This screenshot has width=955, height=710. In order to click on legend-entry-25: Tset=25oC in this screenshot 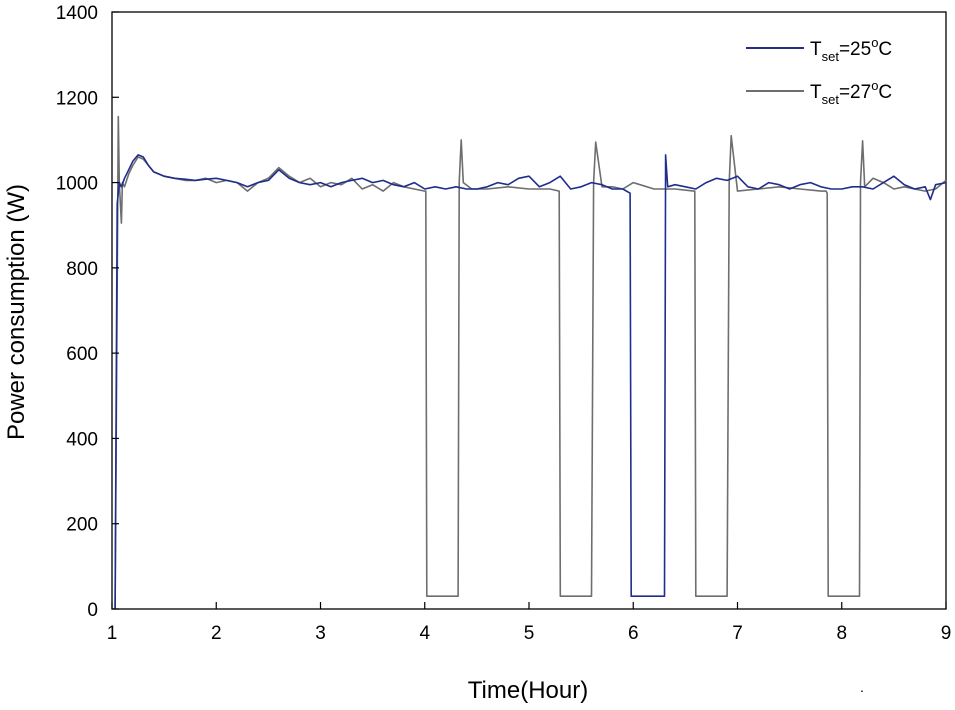, I will do `click(819, 49)`.